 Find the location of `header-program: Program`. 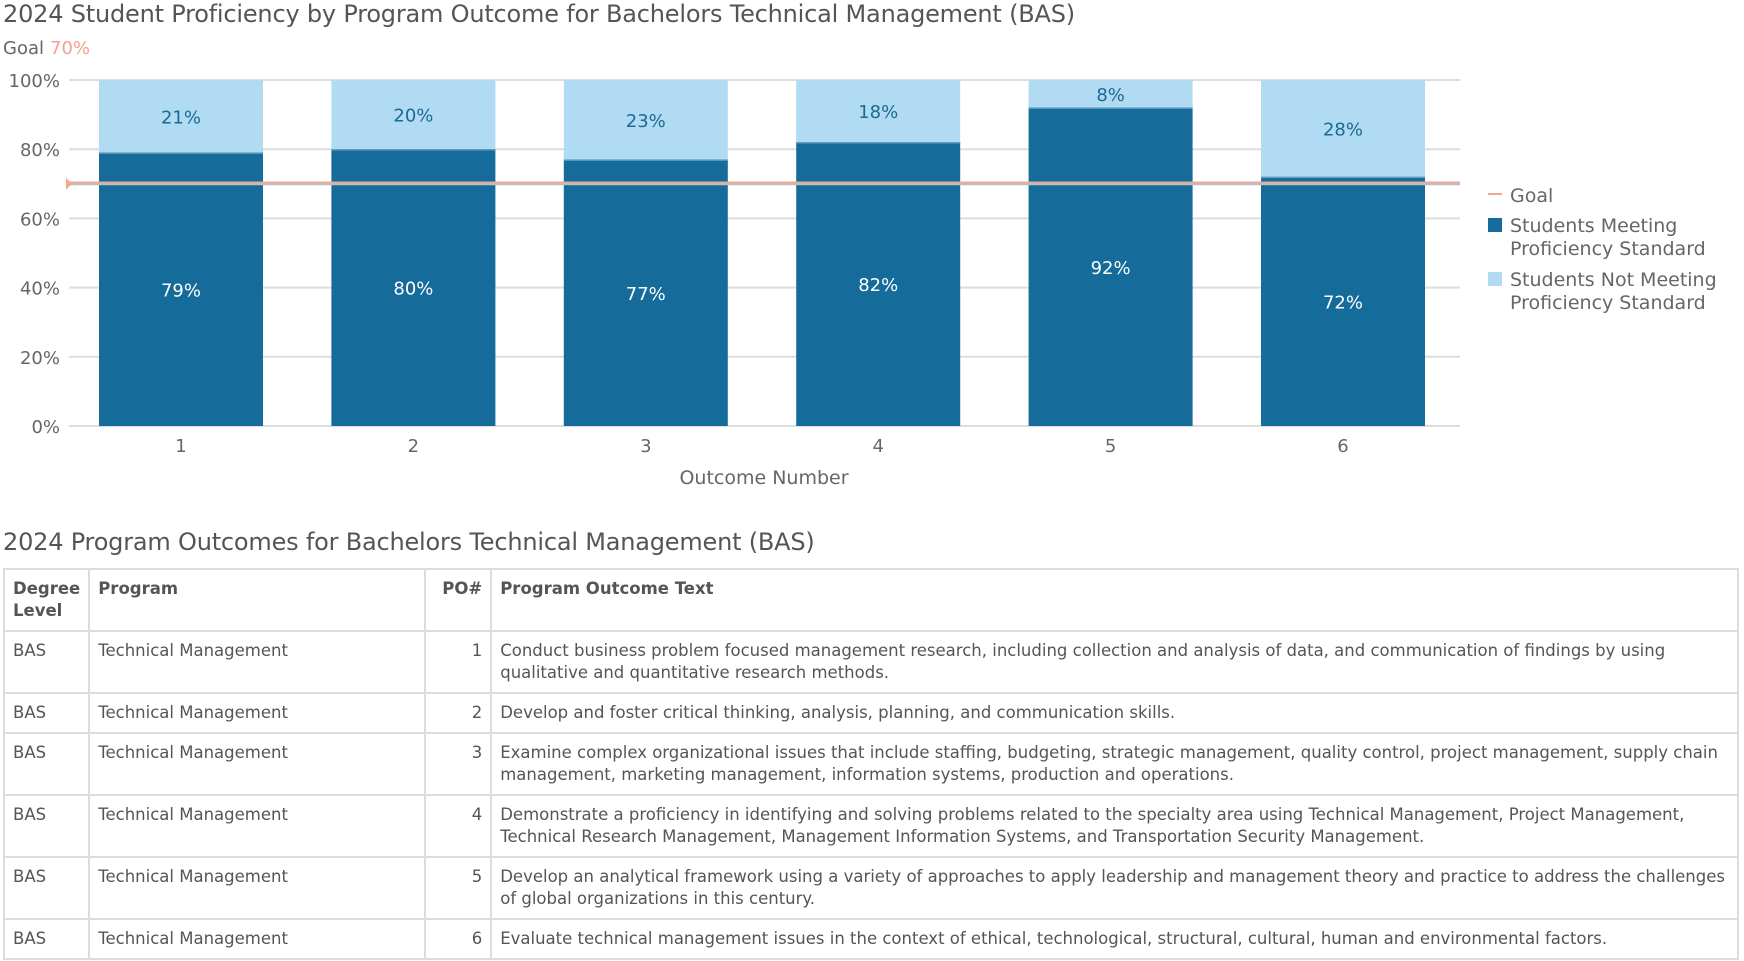

header-program: Program is located at coordinates (257, 600).